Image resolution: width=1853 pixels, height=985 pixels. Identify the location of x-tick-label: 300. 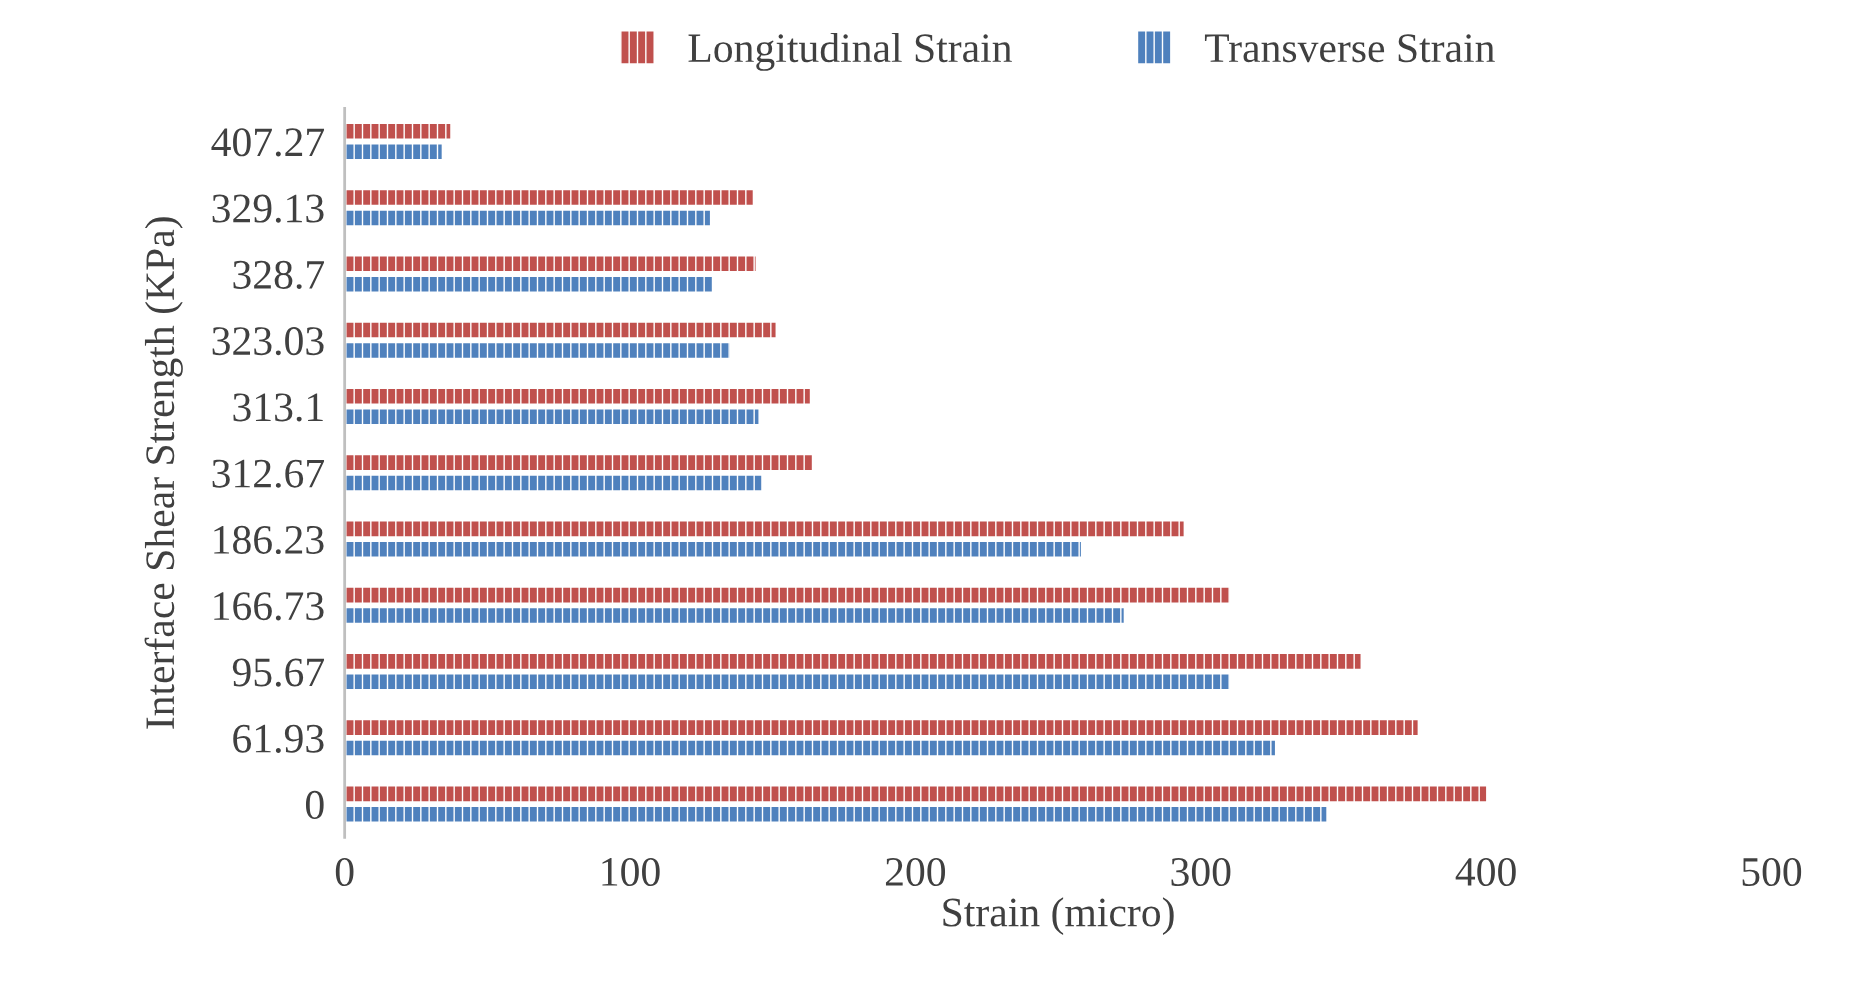
(1201, 872).